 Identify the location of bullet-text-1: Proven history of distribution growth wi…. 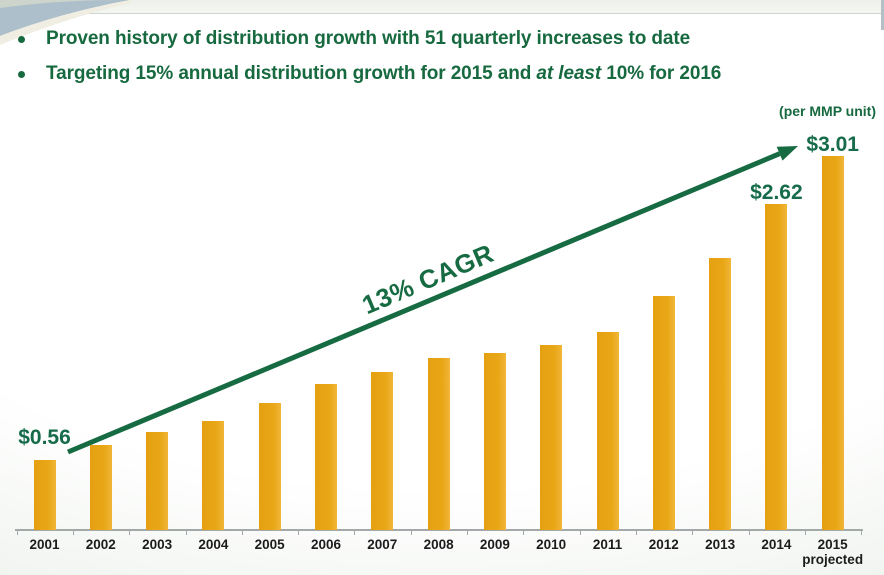
(368, 38).